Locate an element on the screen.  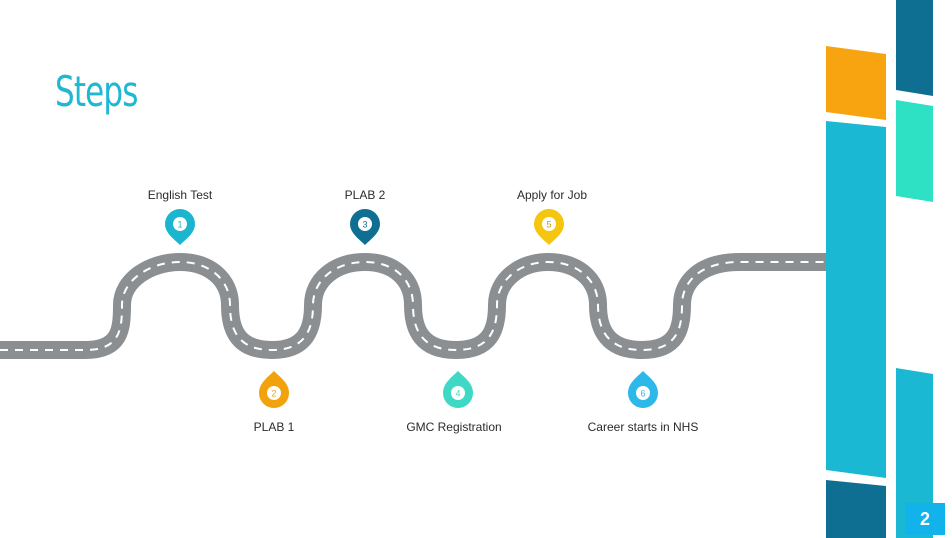
step-label-6: Career starts in NHS is located at coordinates (643, 427).